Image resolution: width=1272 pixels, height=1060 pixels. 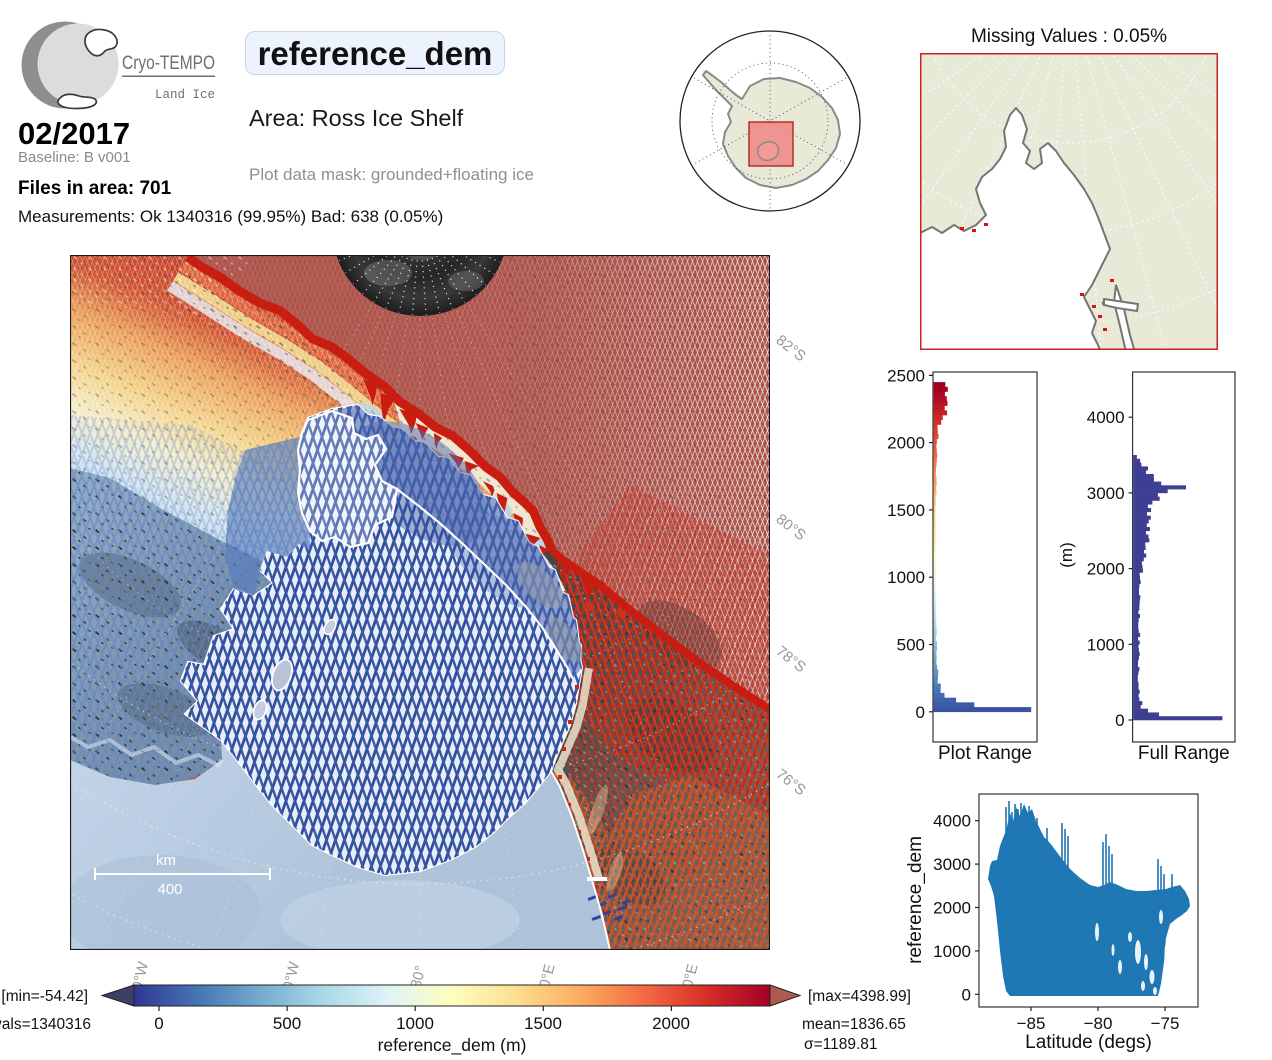 What do you see at coordinates (1068, 554) in the screenshot?
I see `svg-text: (m)` at bounding box center [1068, 554].